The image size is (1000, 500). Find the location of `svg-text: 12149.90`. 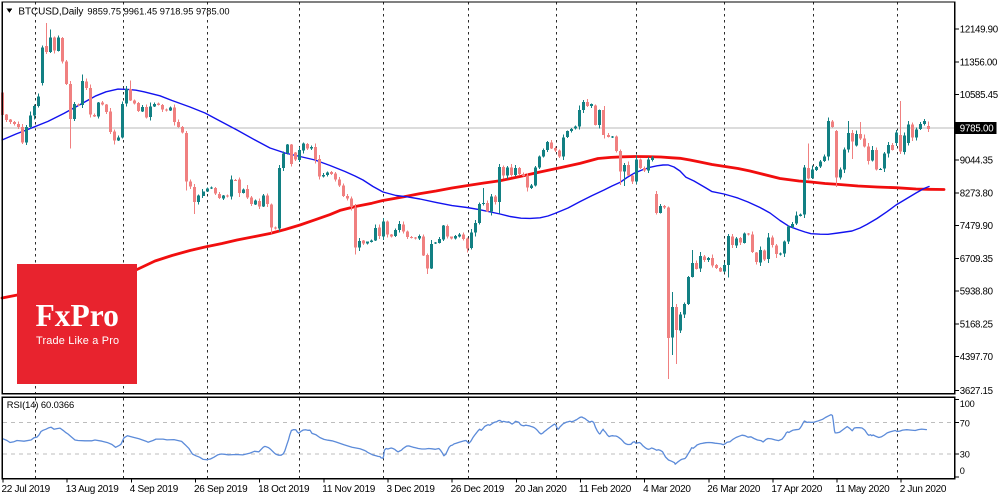

svg-text: 12149.90 is located at coordinates (979, 30).